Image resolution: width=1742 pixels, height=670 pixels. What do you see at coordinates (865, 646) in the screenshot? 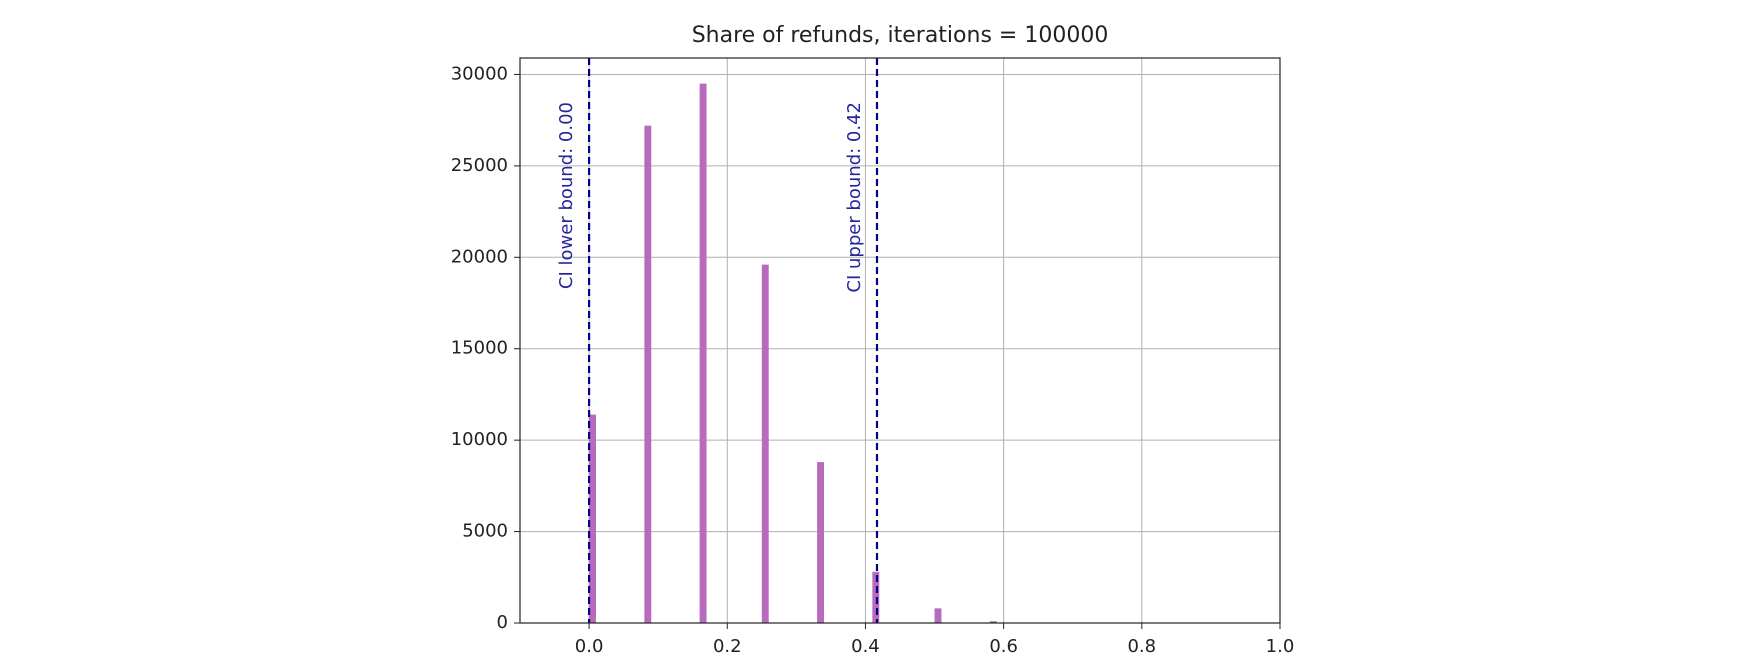
I see `x-tick-label: 0.4` at bounding box center [865, 646].